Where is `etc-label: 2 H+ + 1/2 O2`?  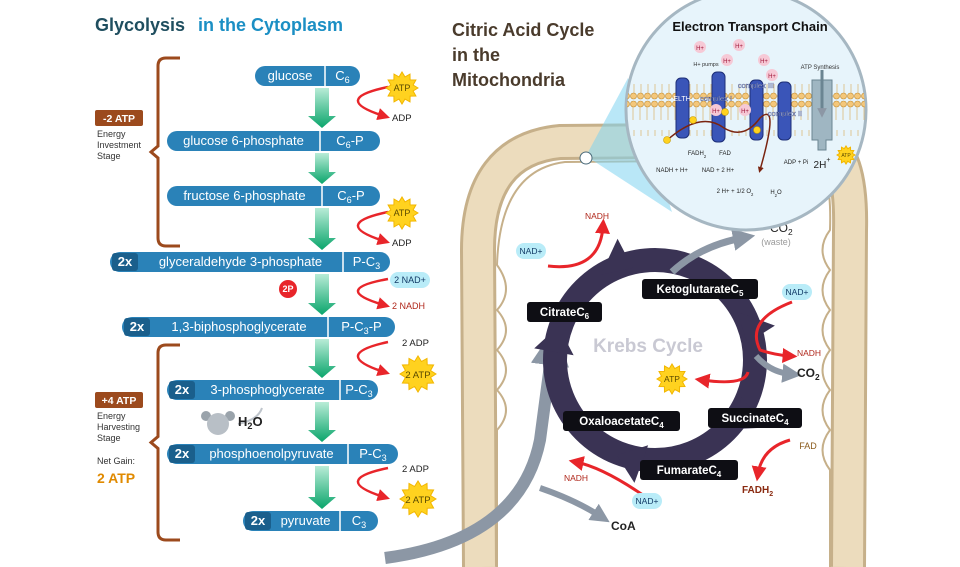 etc-label: 2 H+ + 1/2 O2 is located at coordinates (735, 193).